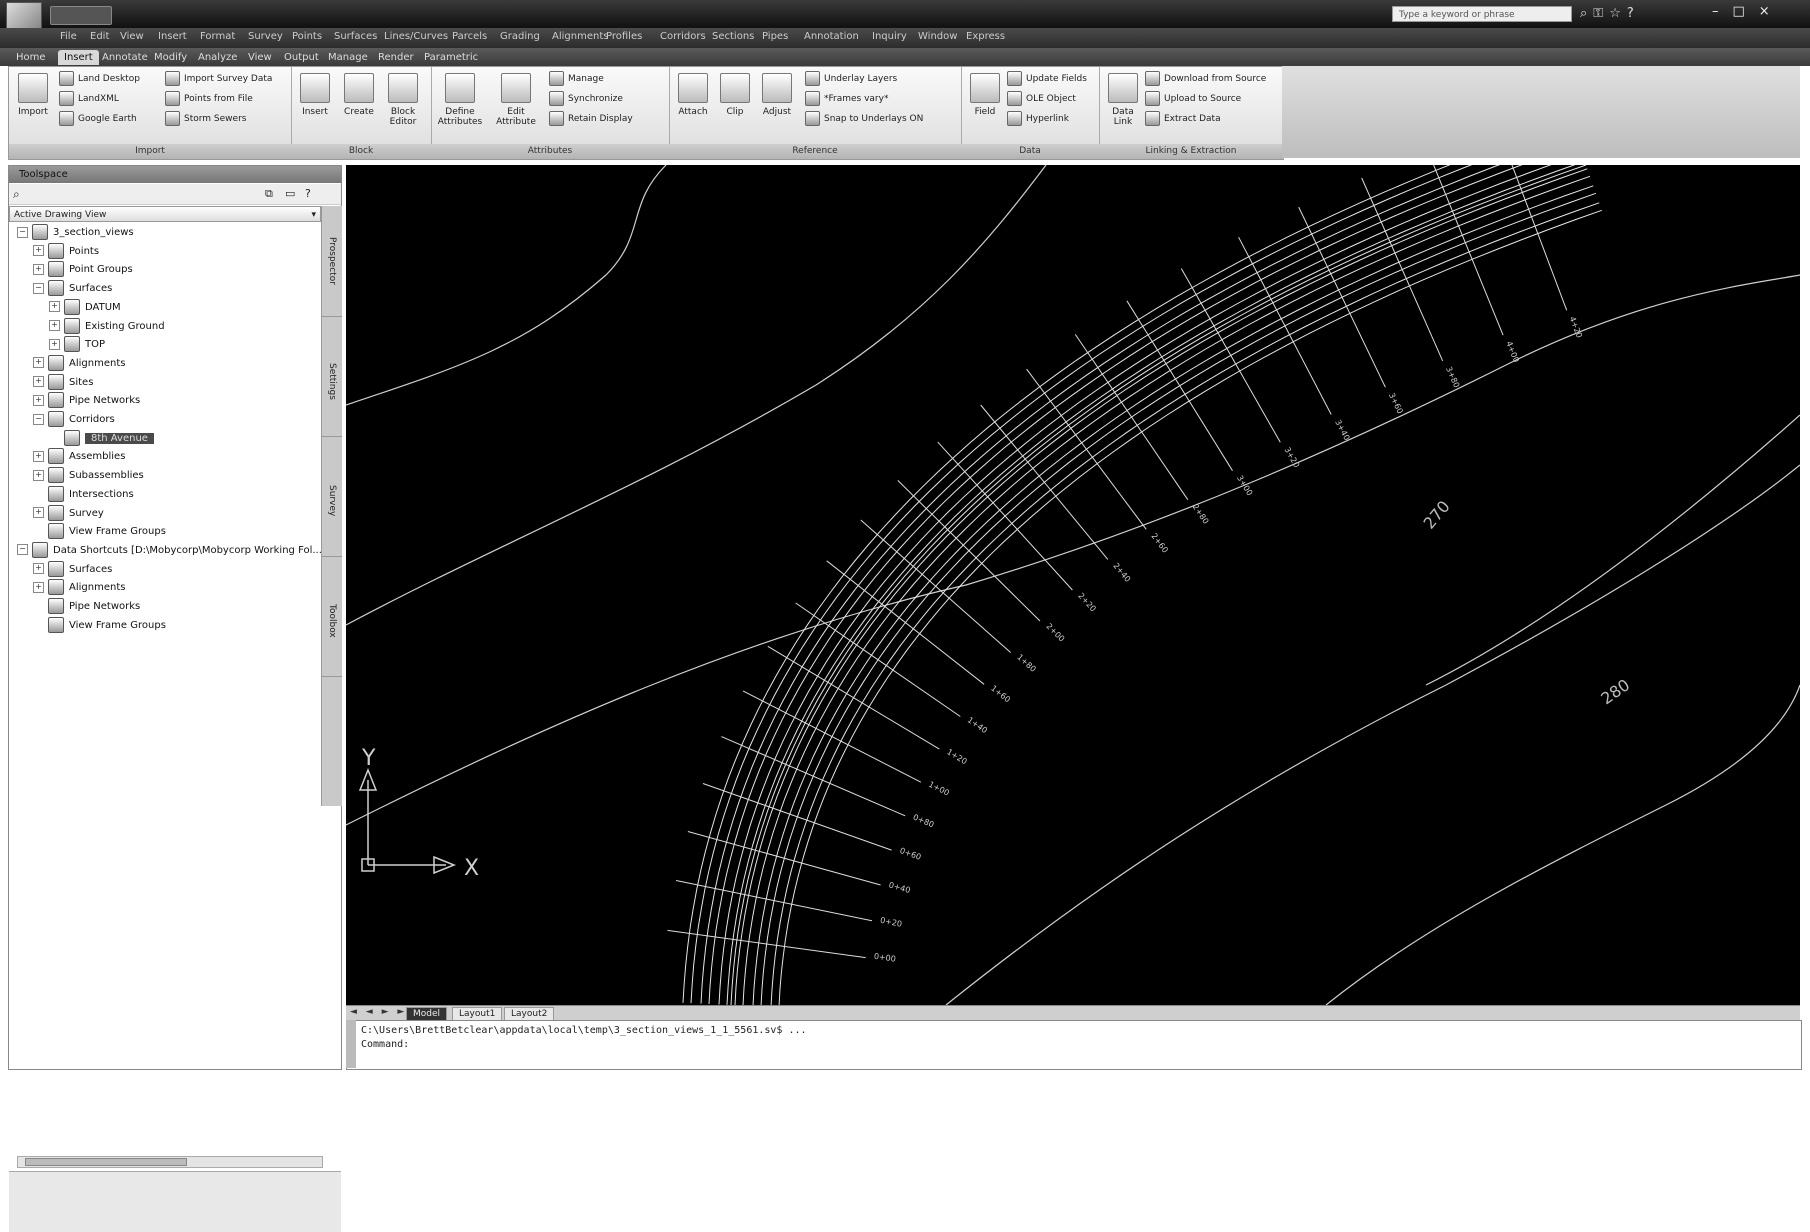 The width and height of the screenshot is (1810, 1232). I want to click on scrollbar-thumb, so click(106, 1162).